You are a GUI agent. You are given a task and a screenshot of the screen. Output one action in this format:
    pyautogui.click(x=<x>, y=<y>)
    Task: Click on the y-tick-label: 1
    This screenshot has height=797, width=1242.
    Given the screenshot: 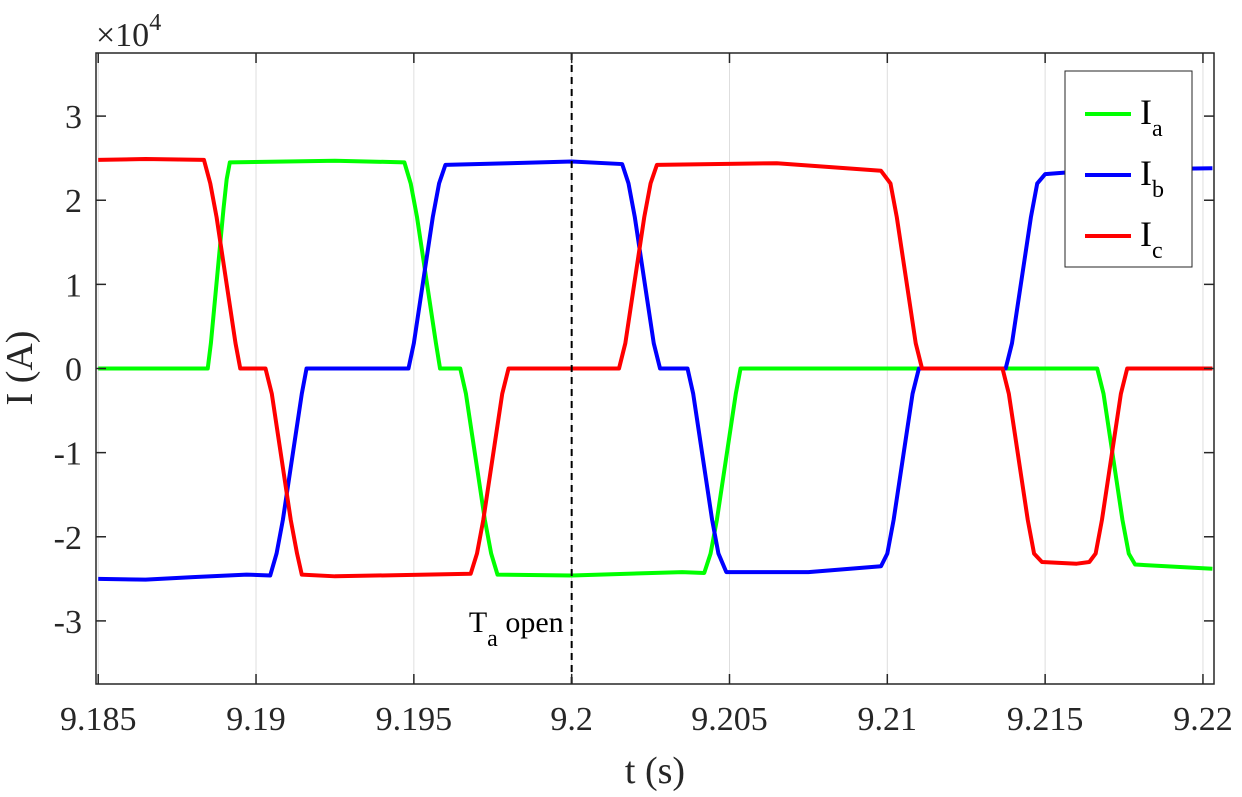 What is the action you would take?
    pyautogui.click(x=73, y=285)
    